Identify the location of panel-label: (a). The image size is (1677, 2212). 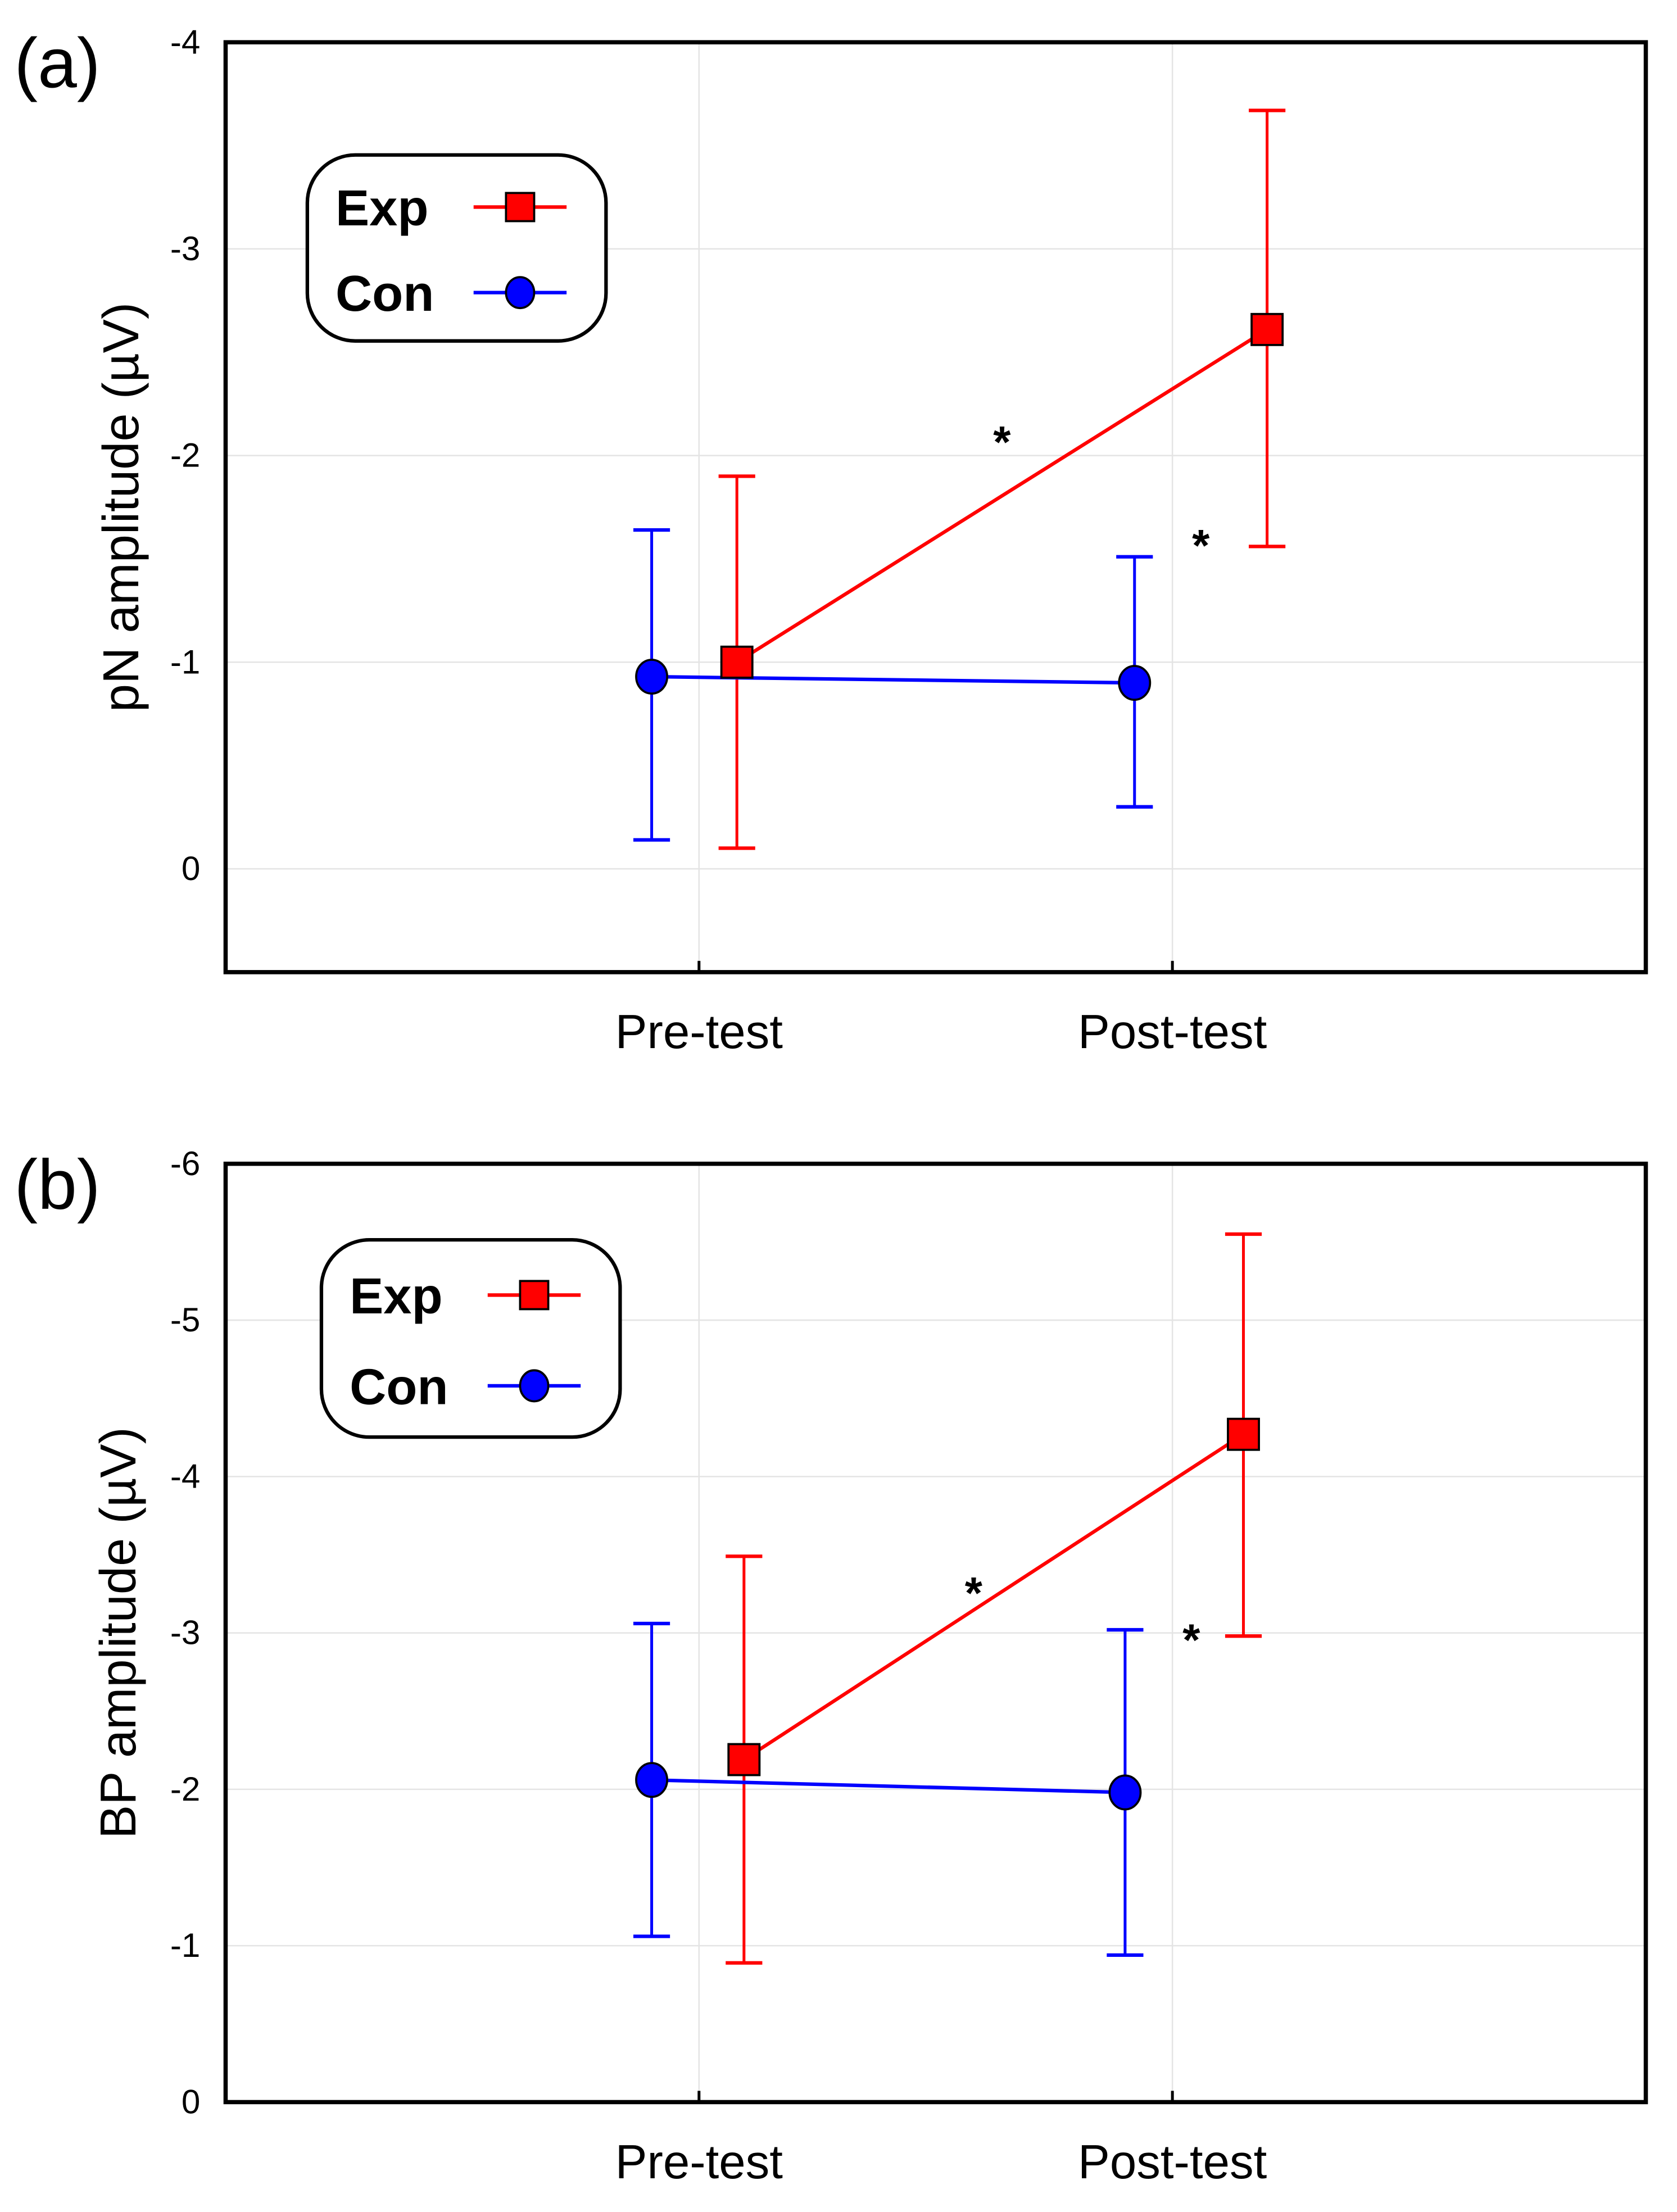
(57, 63).